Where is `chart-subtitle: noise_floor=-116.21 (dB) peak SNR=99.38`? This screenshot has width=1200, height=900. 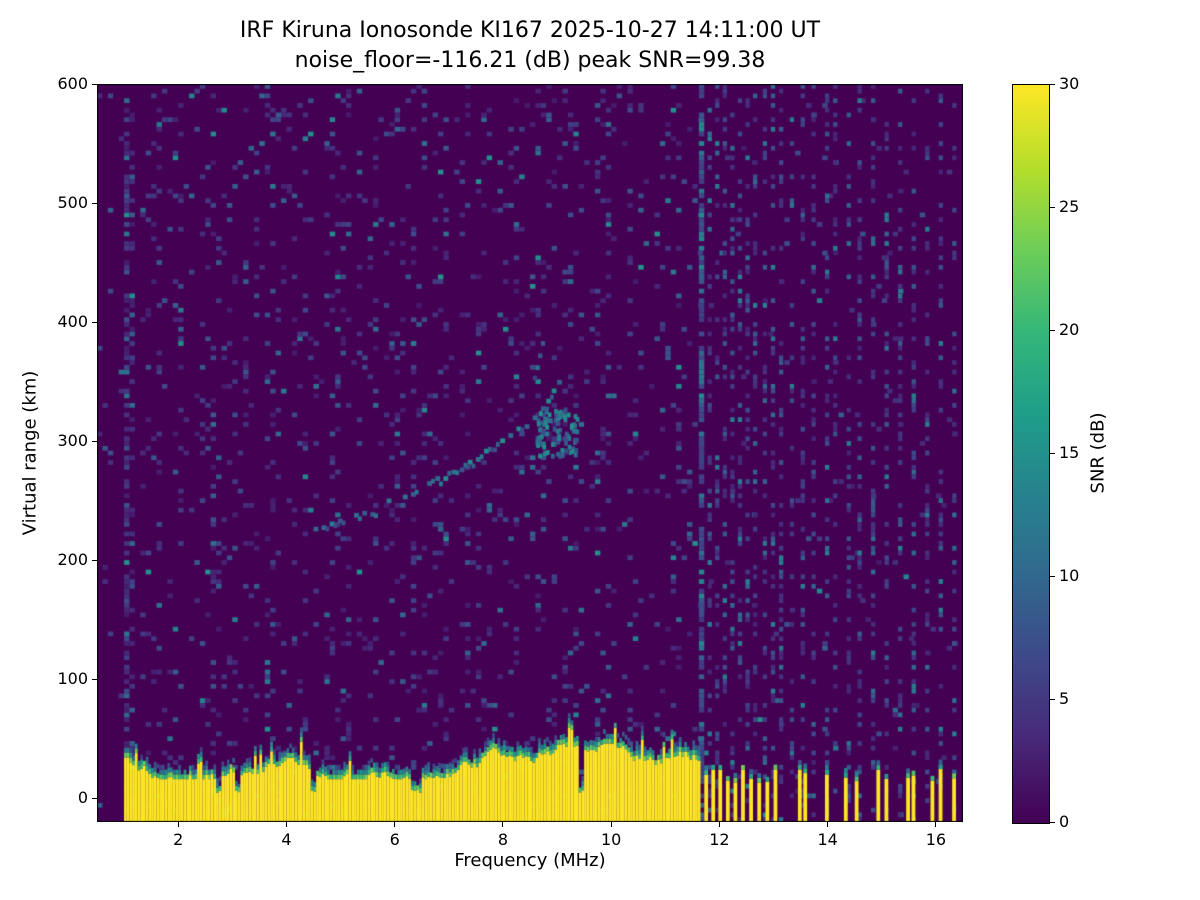
chart-subtitle: noise_floor=-116.21 (dB) peak SNR=99.38 is located at coordinates (530, 60).